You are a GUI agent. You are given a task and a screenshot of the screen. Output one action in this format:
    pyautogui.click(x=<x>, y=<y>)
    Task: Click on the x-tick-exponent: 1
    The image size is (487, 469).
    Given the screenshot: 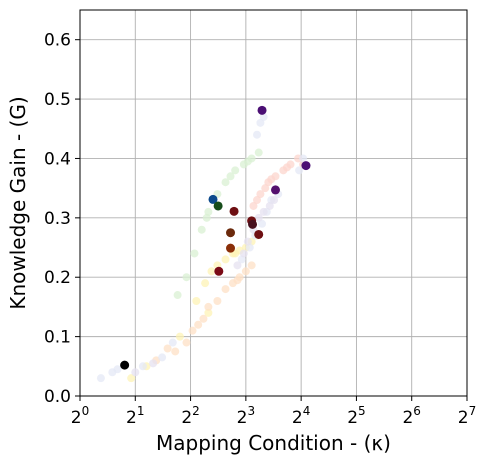 What is the action you would take?
    pyautogui.click(x=141, y=411)
    